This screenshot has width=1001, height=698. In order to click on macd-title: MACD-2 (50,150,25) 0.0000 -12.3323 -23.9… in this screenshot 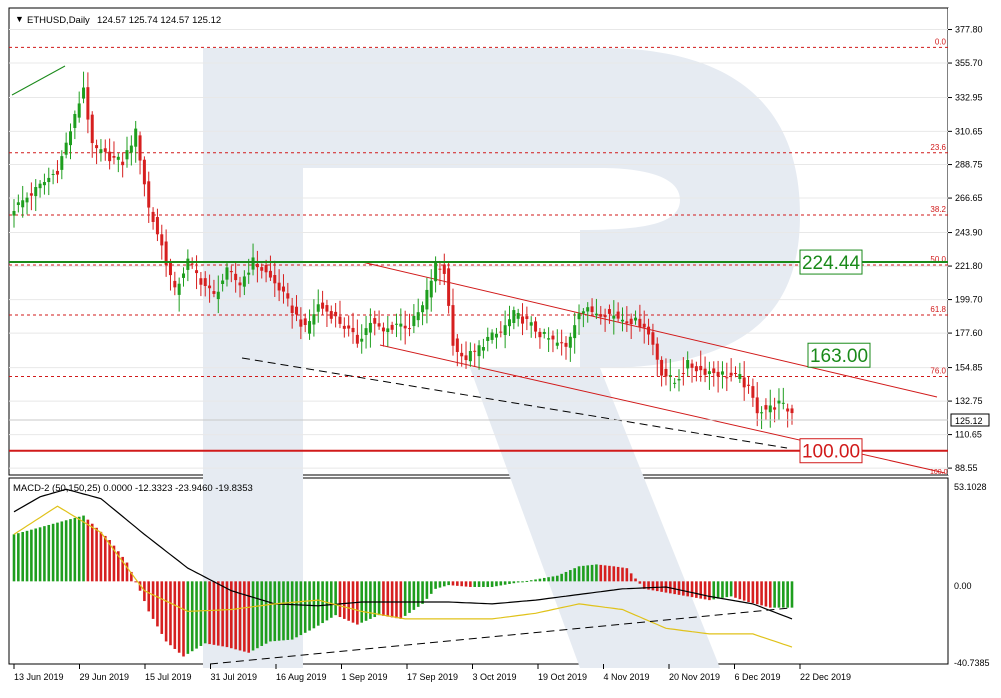, I will do `click(133, 488)`.